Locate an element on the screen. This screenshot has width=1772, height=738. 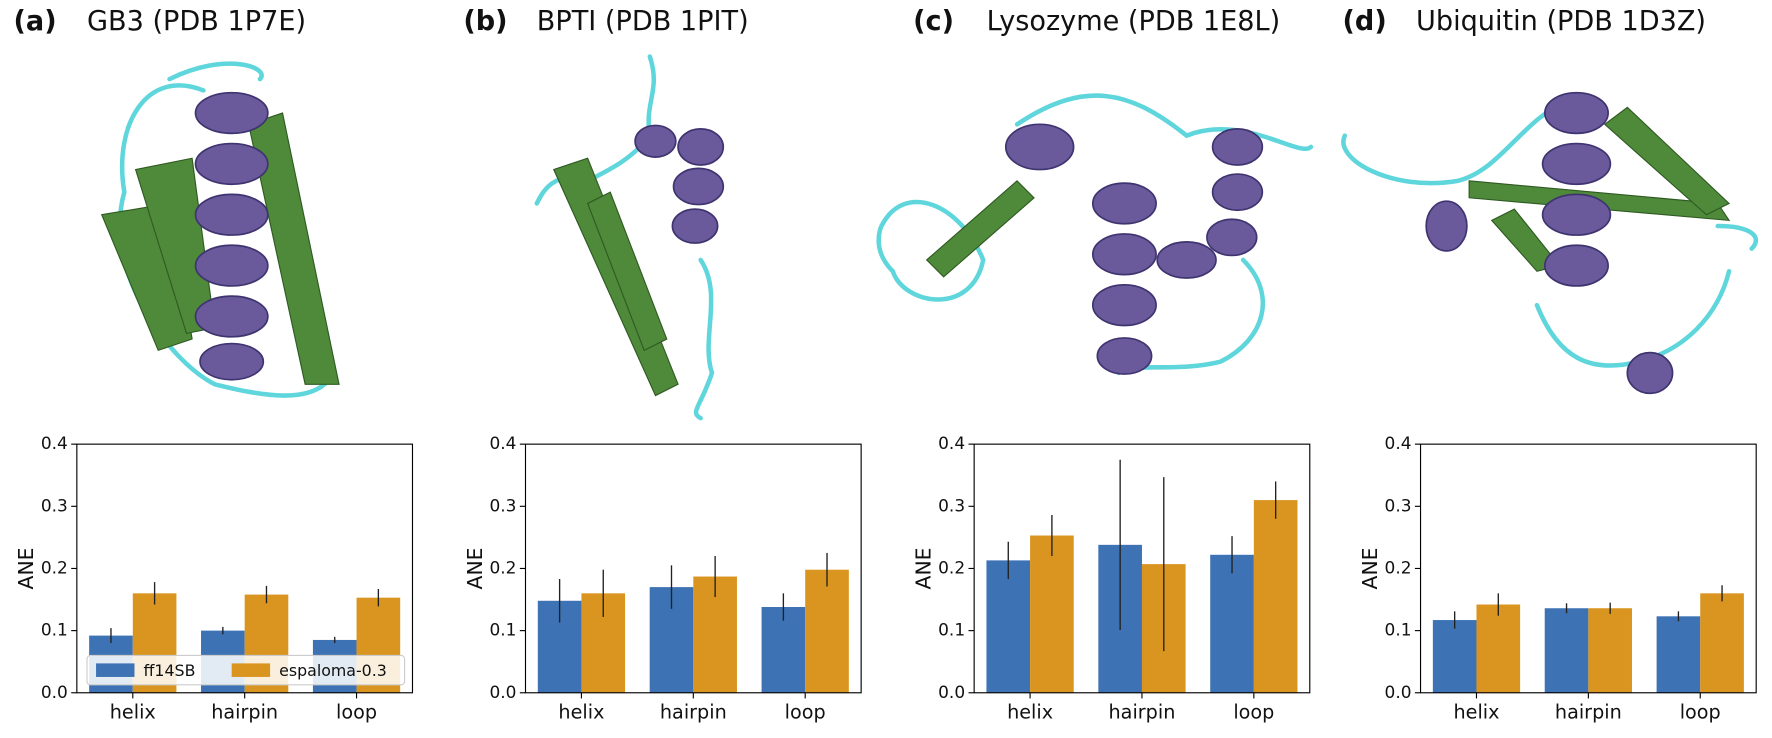
panel-title: Ubiquitin (PDB 1D3Z) is located at coordinates (1561, 21).